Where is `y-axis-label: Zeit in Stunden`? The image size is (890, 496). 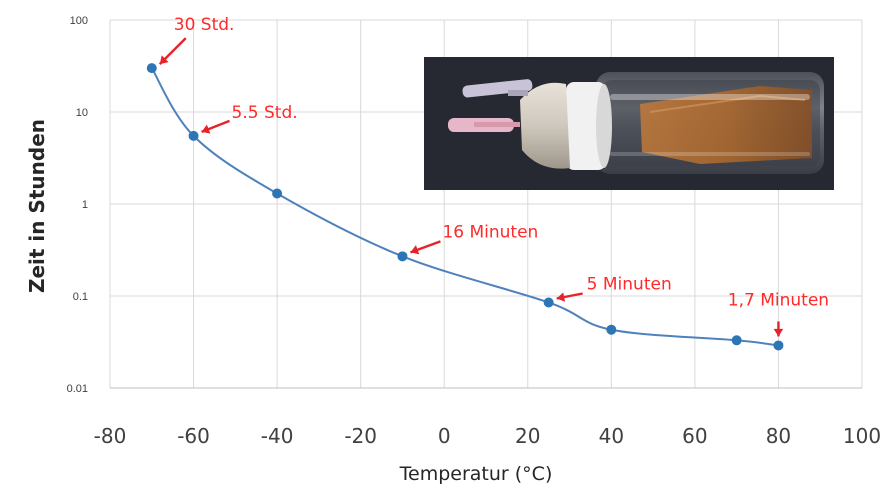 y-axis-label: Zeit in Stunden is located at coordinates (37, 206).